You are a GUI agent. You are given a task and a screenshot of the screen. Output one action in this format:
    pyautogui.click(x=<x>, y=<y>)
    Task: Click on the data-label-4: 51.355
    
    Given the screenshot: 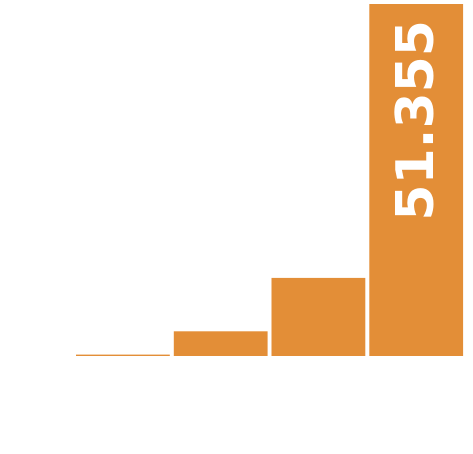 What is the action you would take?
    pyautogui.click(x=416, y=120)
    